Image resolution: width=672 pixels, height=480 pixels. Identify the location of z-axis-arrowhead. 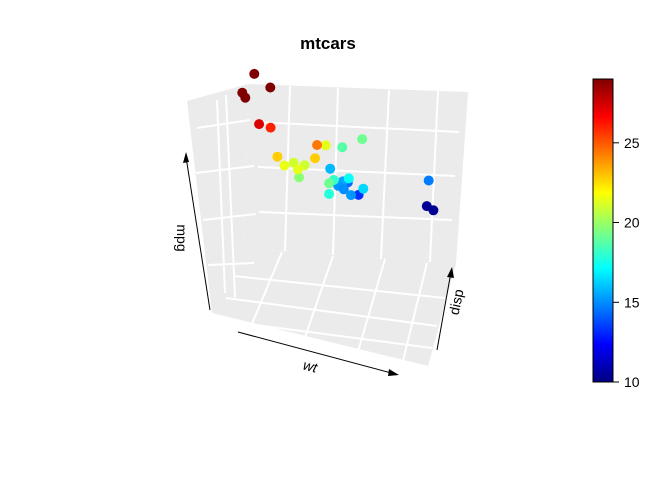
(186, 157).